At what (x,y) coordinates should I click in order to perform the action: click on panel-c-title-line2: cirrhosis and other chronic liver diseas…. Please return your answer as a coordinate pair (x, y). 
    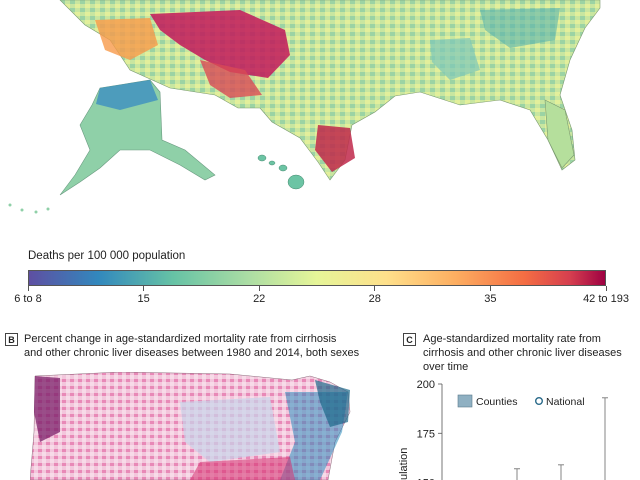
    Looking at the image, I should click on (522, 353).